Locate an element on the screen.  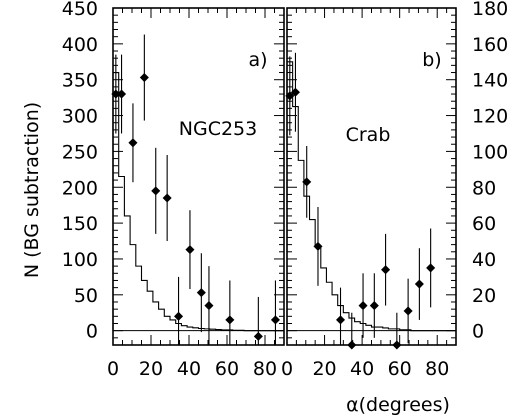
y-tick-label: 350 is located at coordinates (80, 81).